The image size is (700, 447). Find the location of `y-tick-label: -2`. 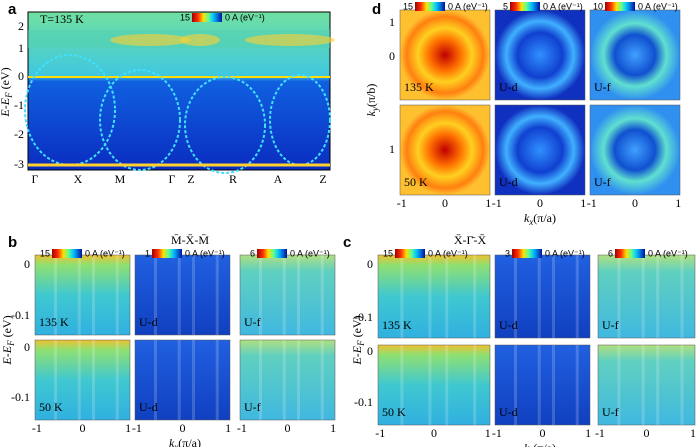

y-tick-label: -2 is located at coordinates (19, 134).